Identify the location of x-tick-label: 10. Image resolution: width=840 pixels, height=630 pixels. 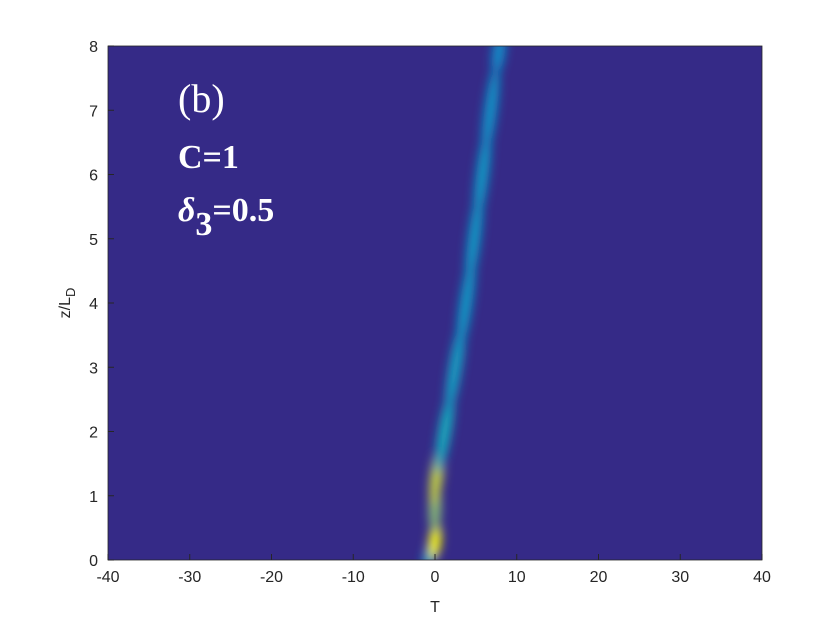
(517, 577).